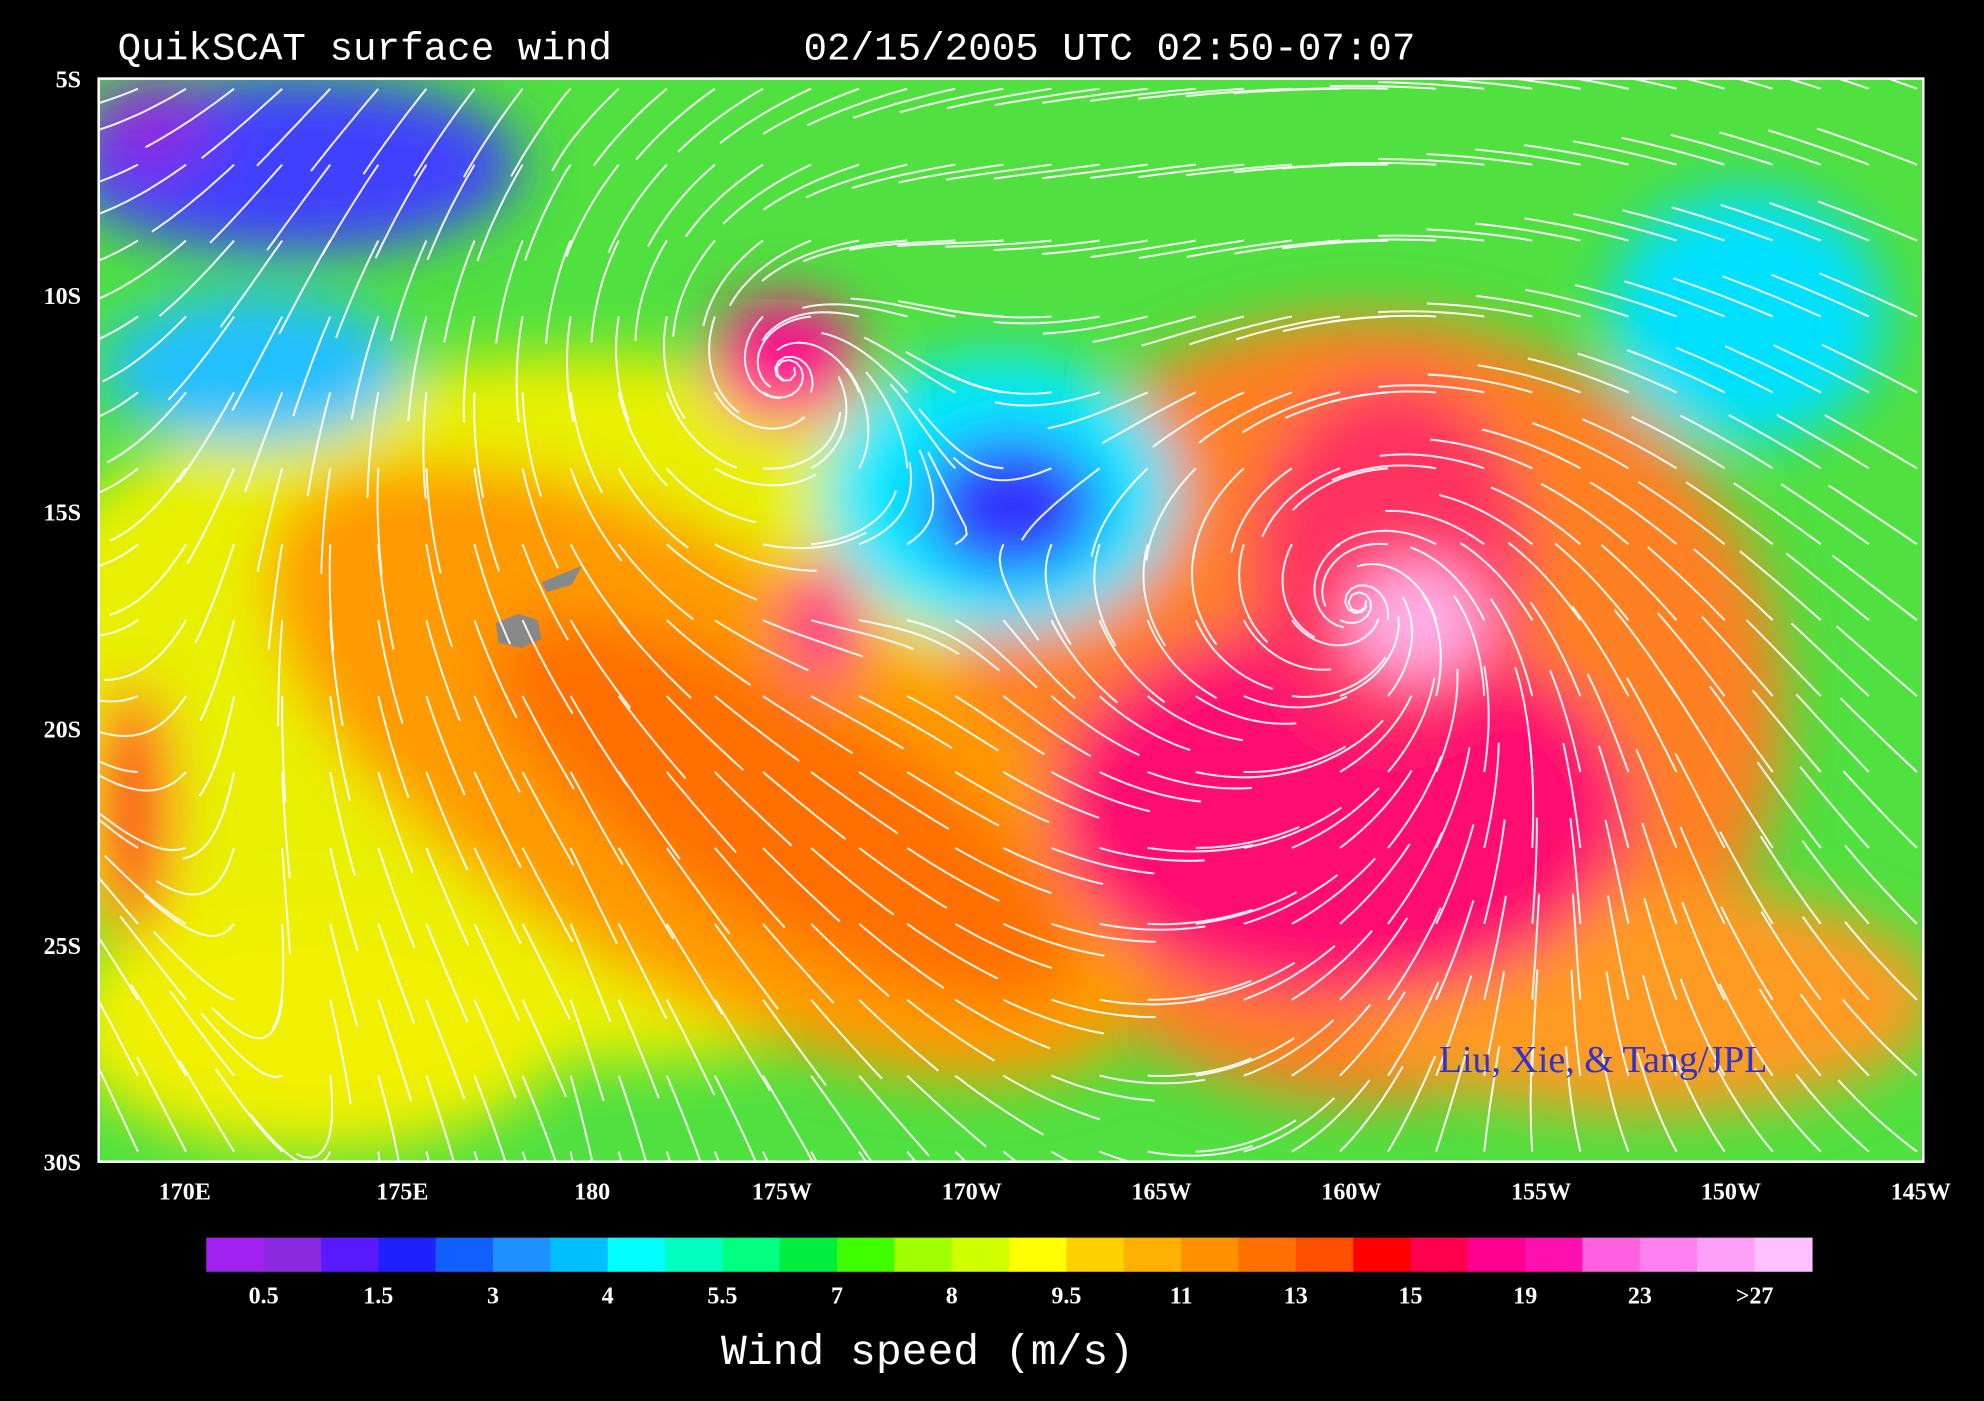 This screenshot has width=1984, height=1401. Describe the element at coordinates (402, 1193) in the screenshot. I see `lon-label: 175E` at that location.